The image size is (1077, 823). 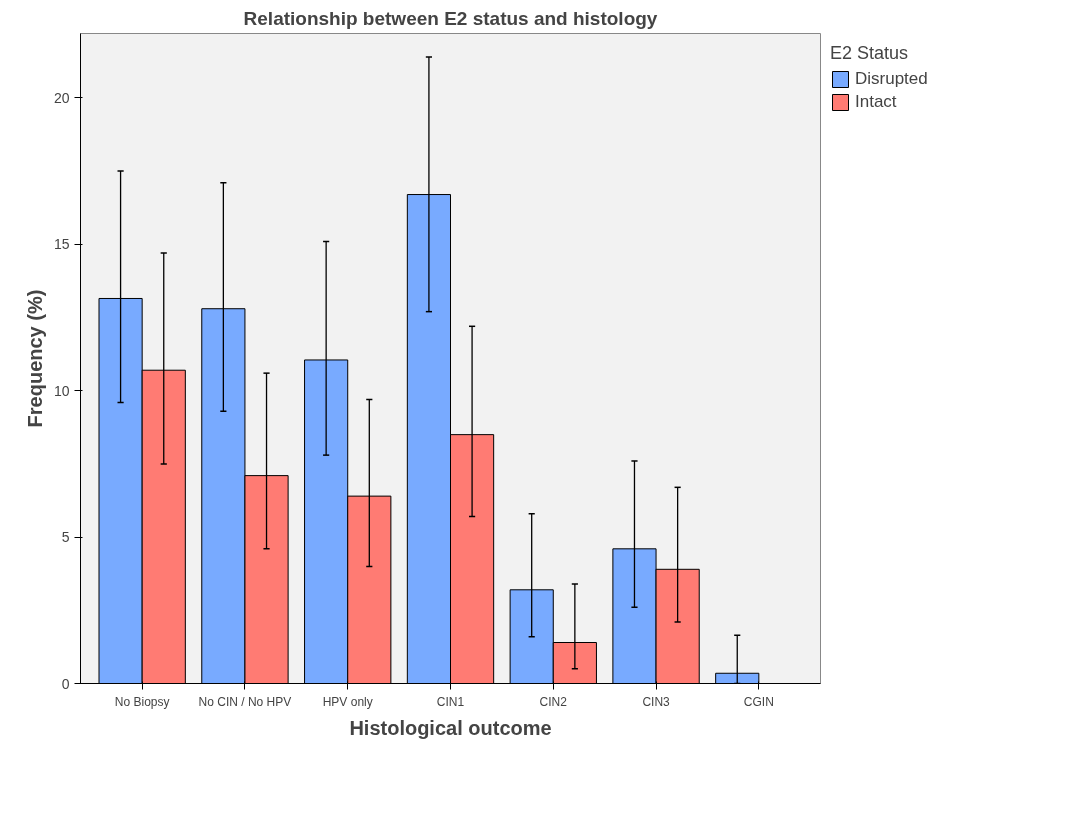 I want to click on x-tick-label: CIN1, so click(x=450, y=701).